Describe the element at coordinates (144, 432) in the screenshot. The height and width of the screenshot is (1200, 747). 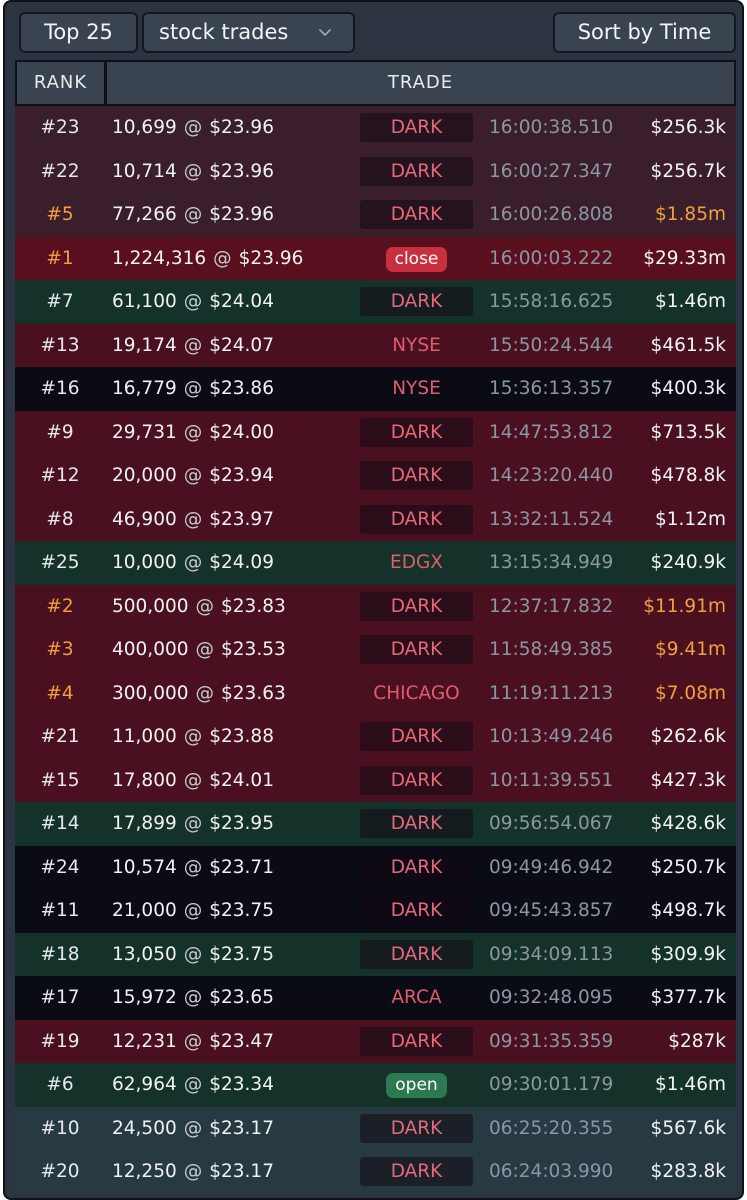
I see `trade-size: 29,731` at that location.